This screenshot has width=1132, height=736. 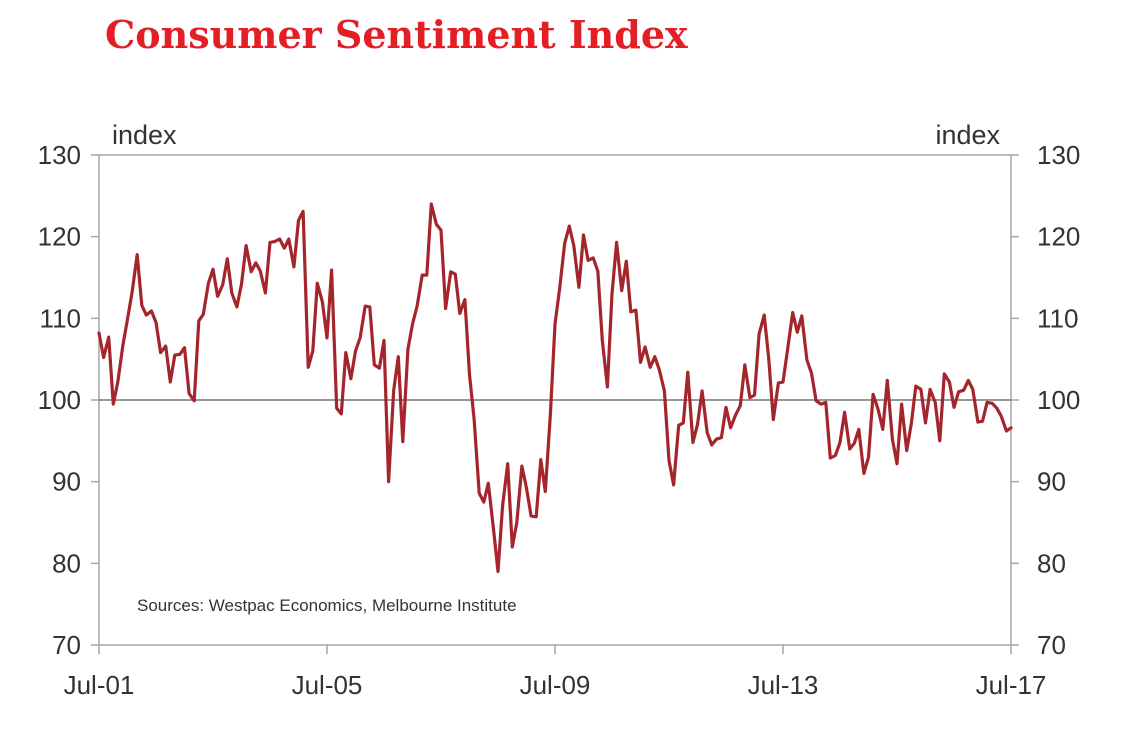 What do you see at coordinates (66, 645) in the screenshot?
I see `y-tick-label-left: 70` at bounding box center [66, 645].